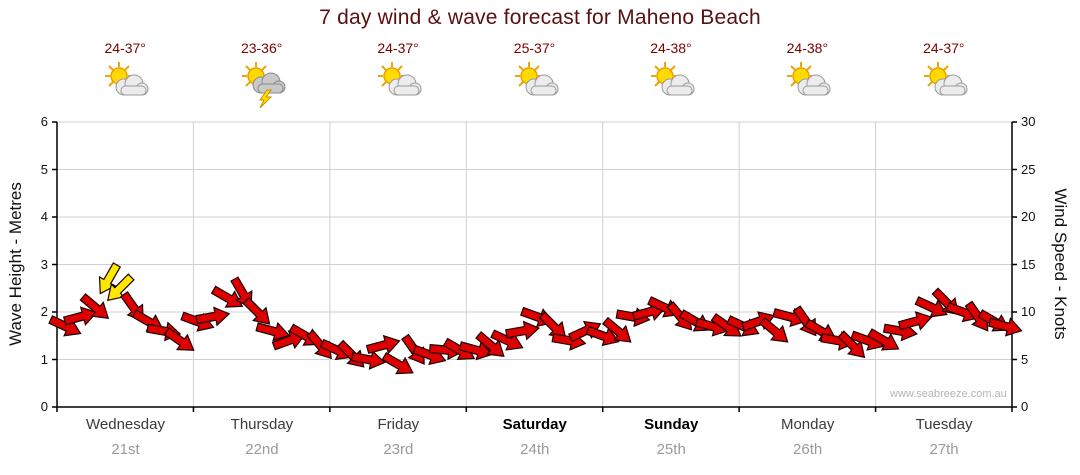  I want to click on day-name-label: Tuesday, so click(944, 424).